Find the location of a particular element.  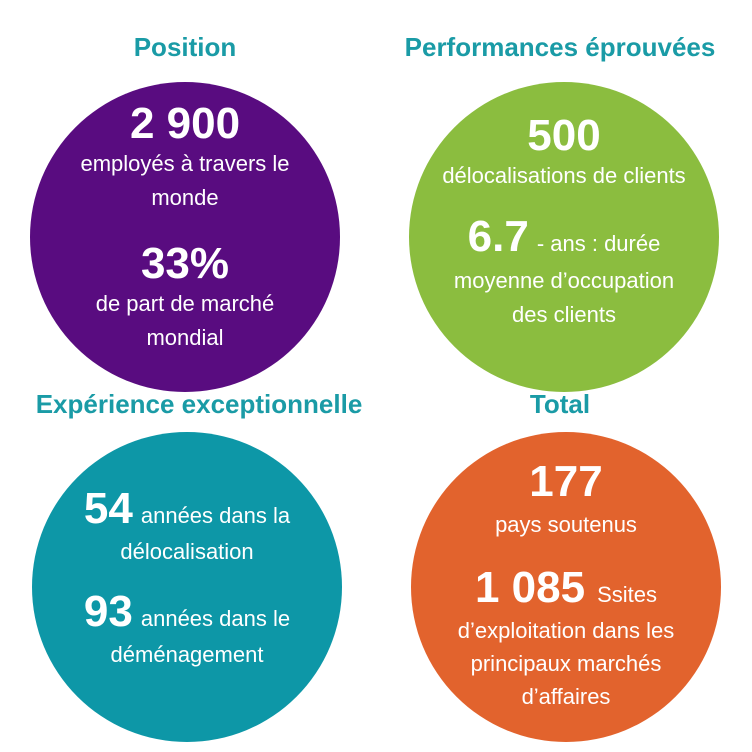

total-sites-value: 1 085 is located at coordinates (530, 587).